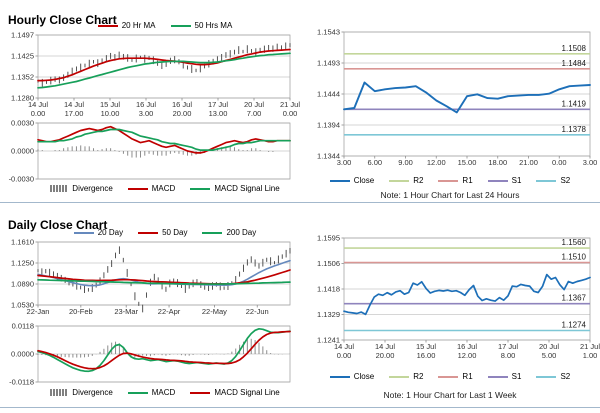 Image resolution: width=600 pixels, height=413 pixels. I want to click on daily-macd-chart: 0.0118 0.0000 -0.0118, so click(150, 354).